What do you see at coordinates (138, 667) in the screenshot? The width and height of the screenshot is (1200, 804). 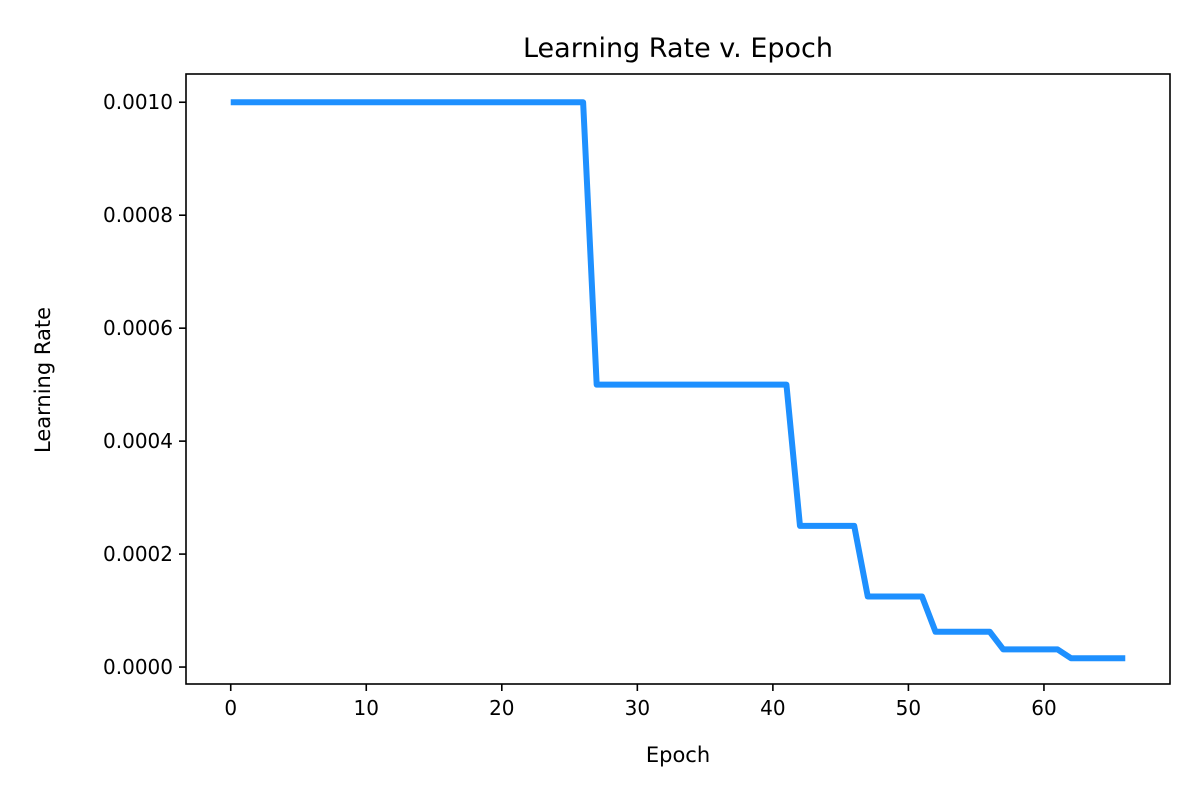 I see `y-tick-label: 0.0000` at bounding box center [138, 667].